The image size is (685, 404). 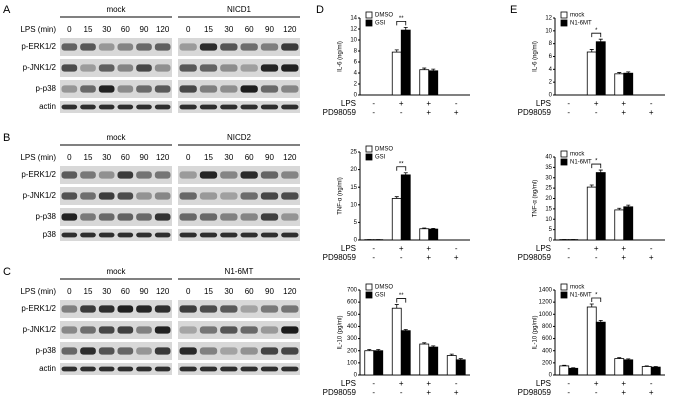 I want to click on annotation: *, so click(x=596, y=162).